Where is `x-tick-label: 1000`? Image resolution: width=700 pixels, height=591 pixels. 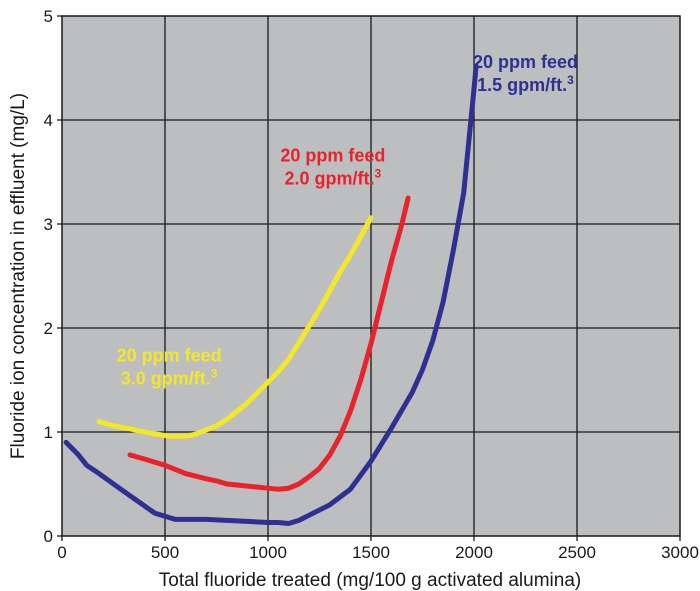
x-tick-label: 1000 is located at coordinates (268, 552).